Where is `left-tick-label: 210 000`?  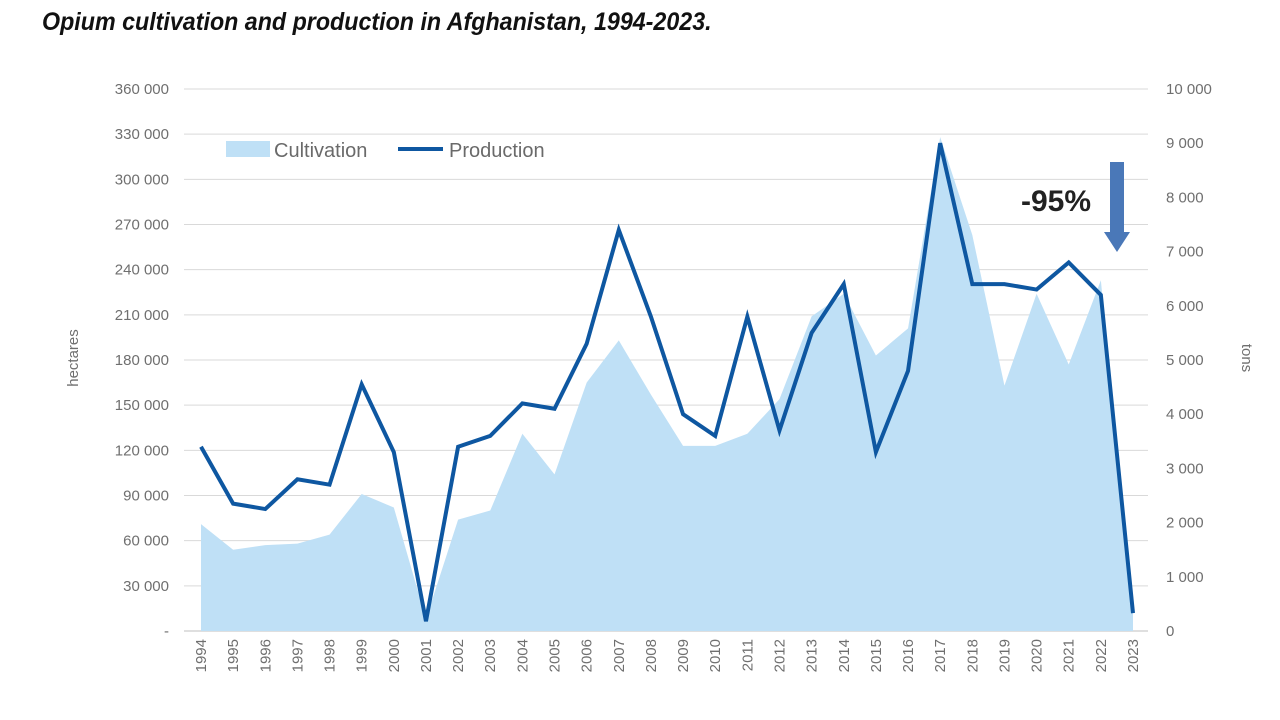 left-tick-label: 210 000 is located at coordinates (142, 315).